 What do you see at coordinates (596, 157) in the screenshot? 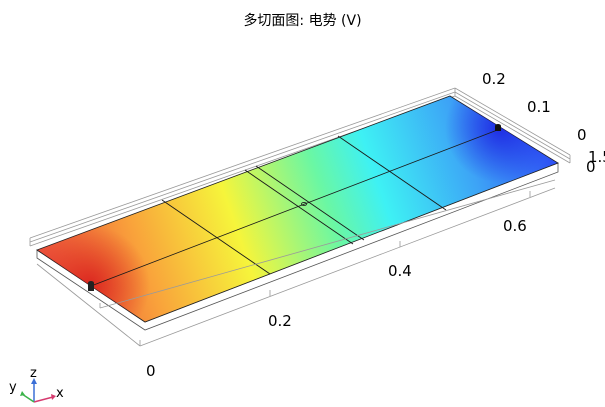
I see `z-tick-label-0: 1.5` at bounding box center [596, 157].